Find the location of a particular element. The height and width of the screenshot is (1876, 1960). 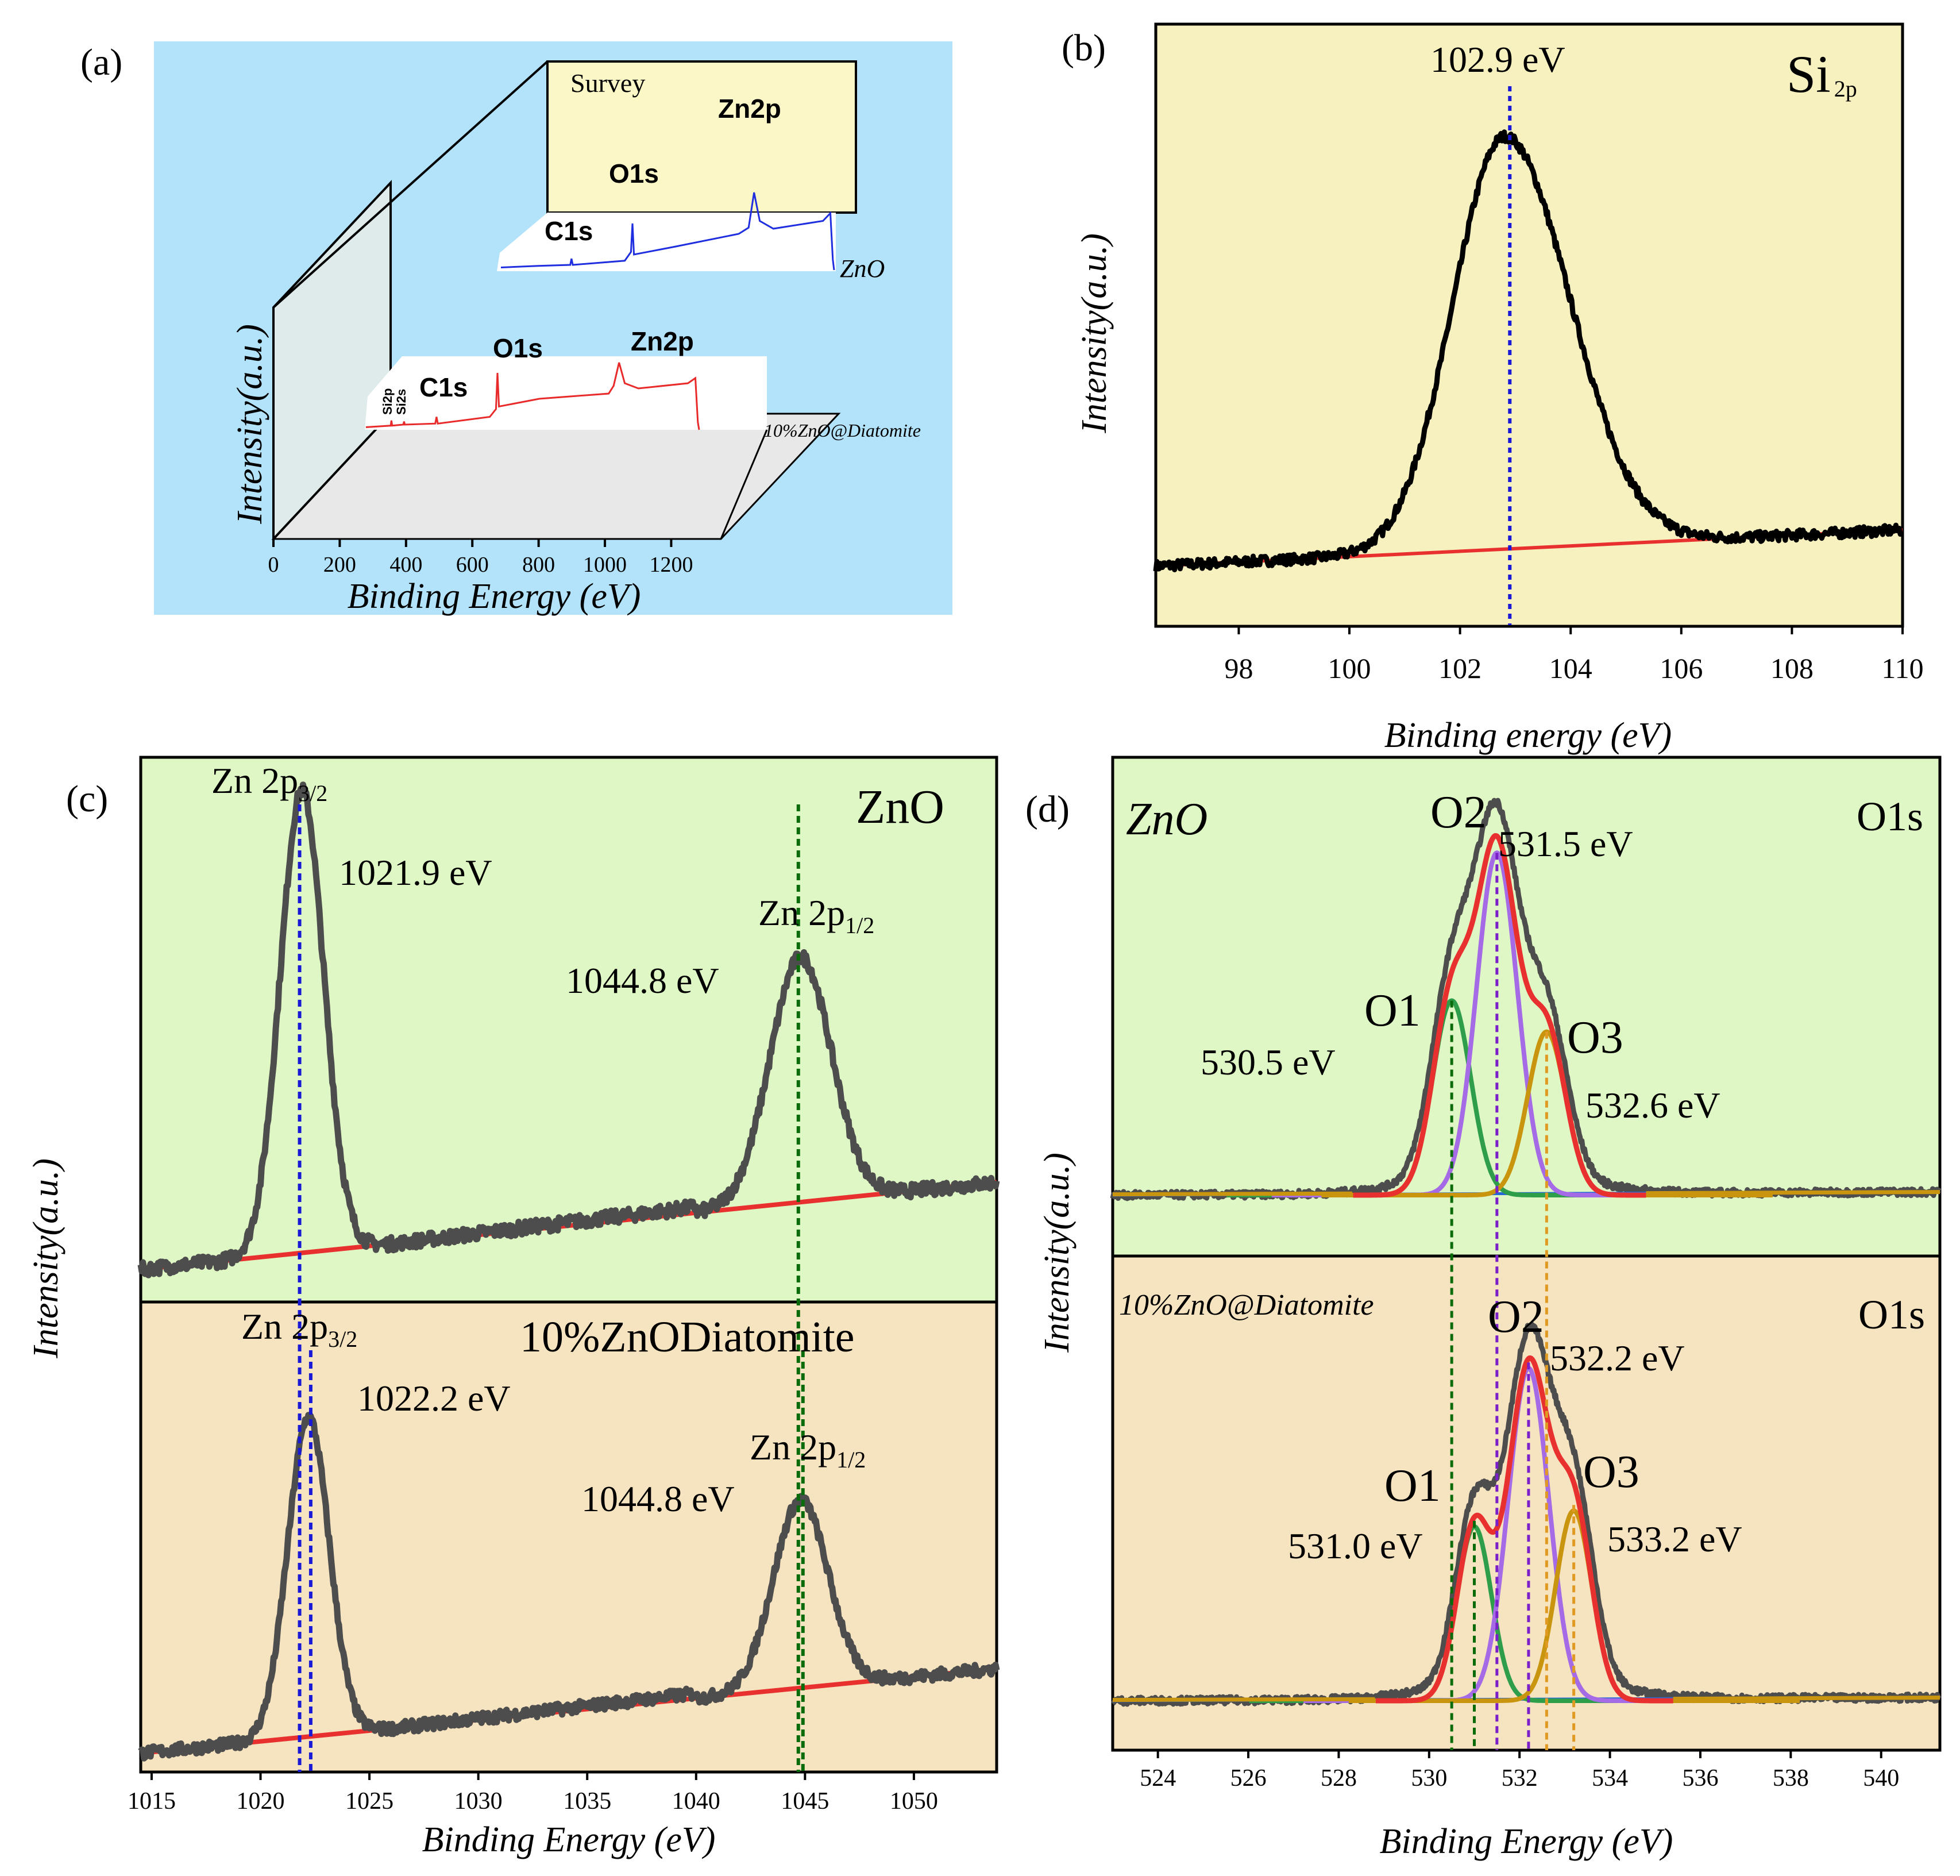

panel-b-x-tick-label: 98 is located at coordinates (1238, 668).